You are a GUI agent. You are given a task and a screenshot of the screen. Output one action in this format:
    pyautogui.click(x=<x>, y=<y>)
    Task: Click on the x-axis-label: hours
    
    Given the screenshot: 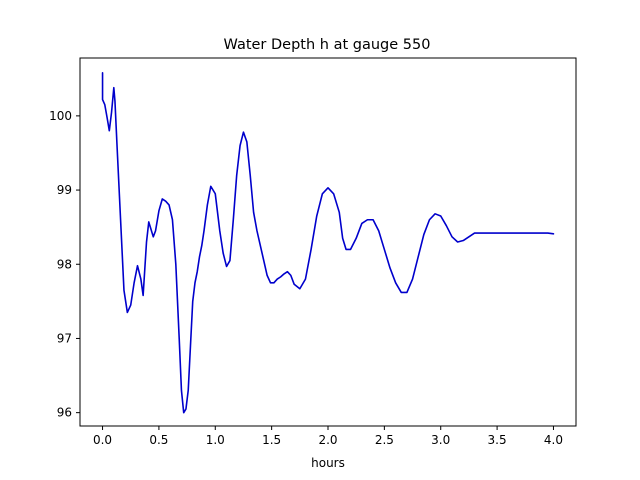 What is the action you would take?
    pyautogui.click(x=328, y=463)
    